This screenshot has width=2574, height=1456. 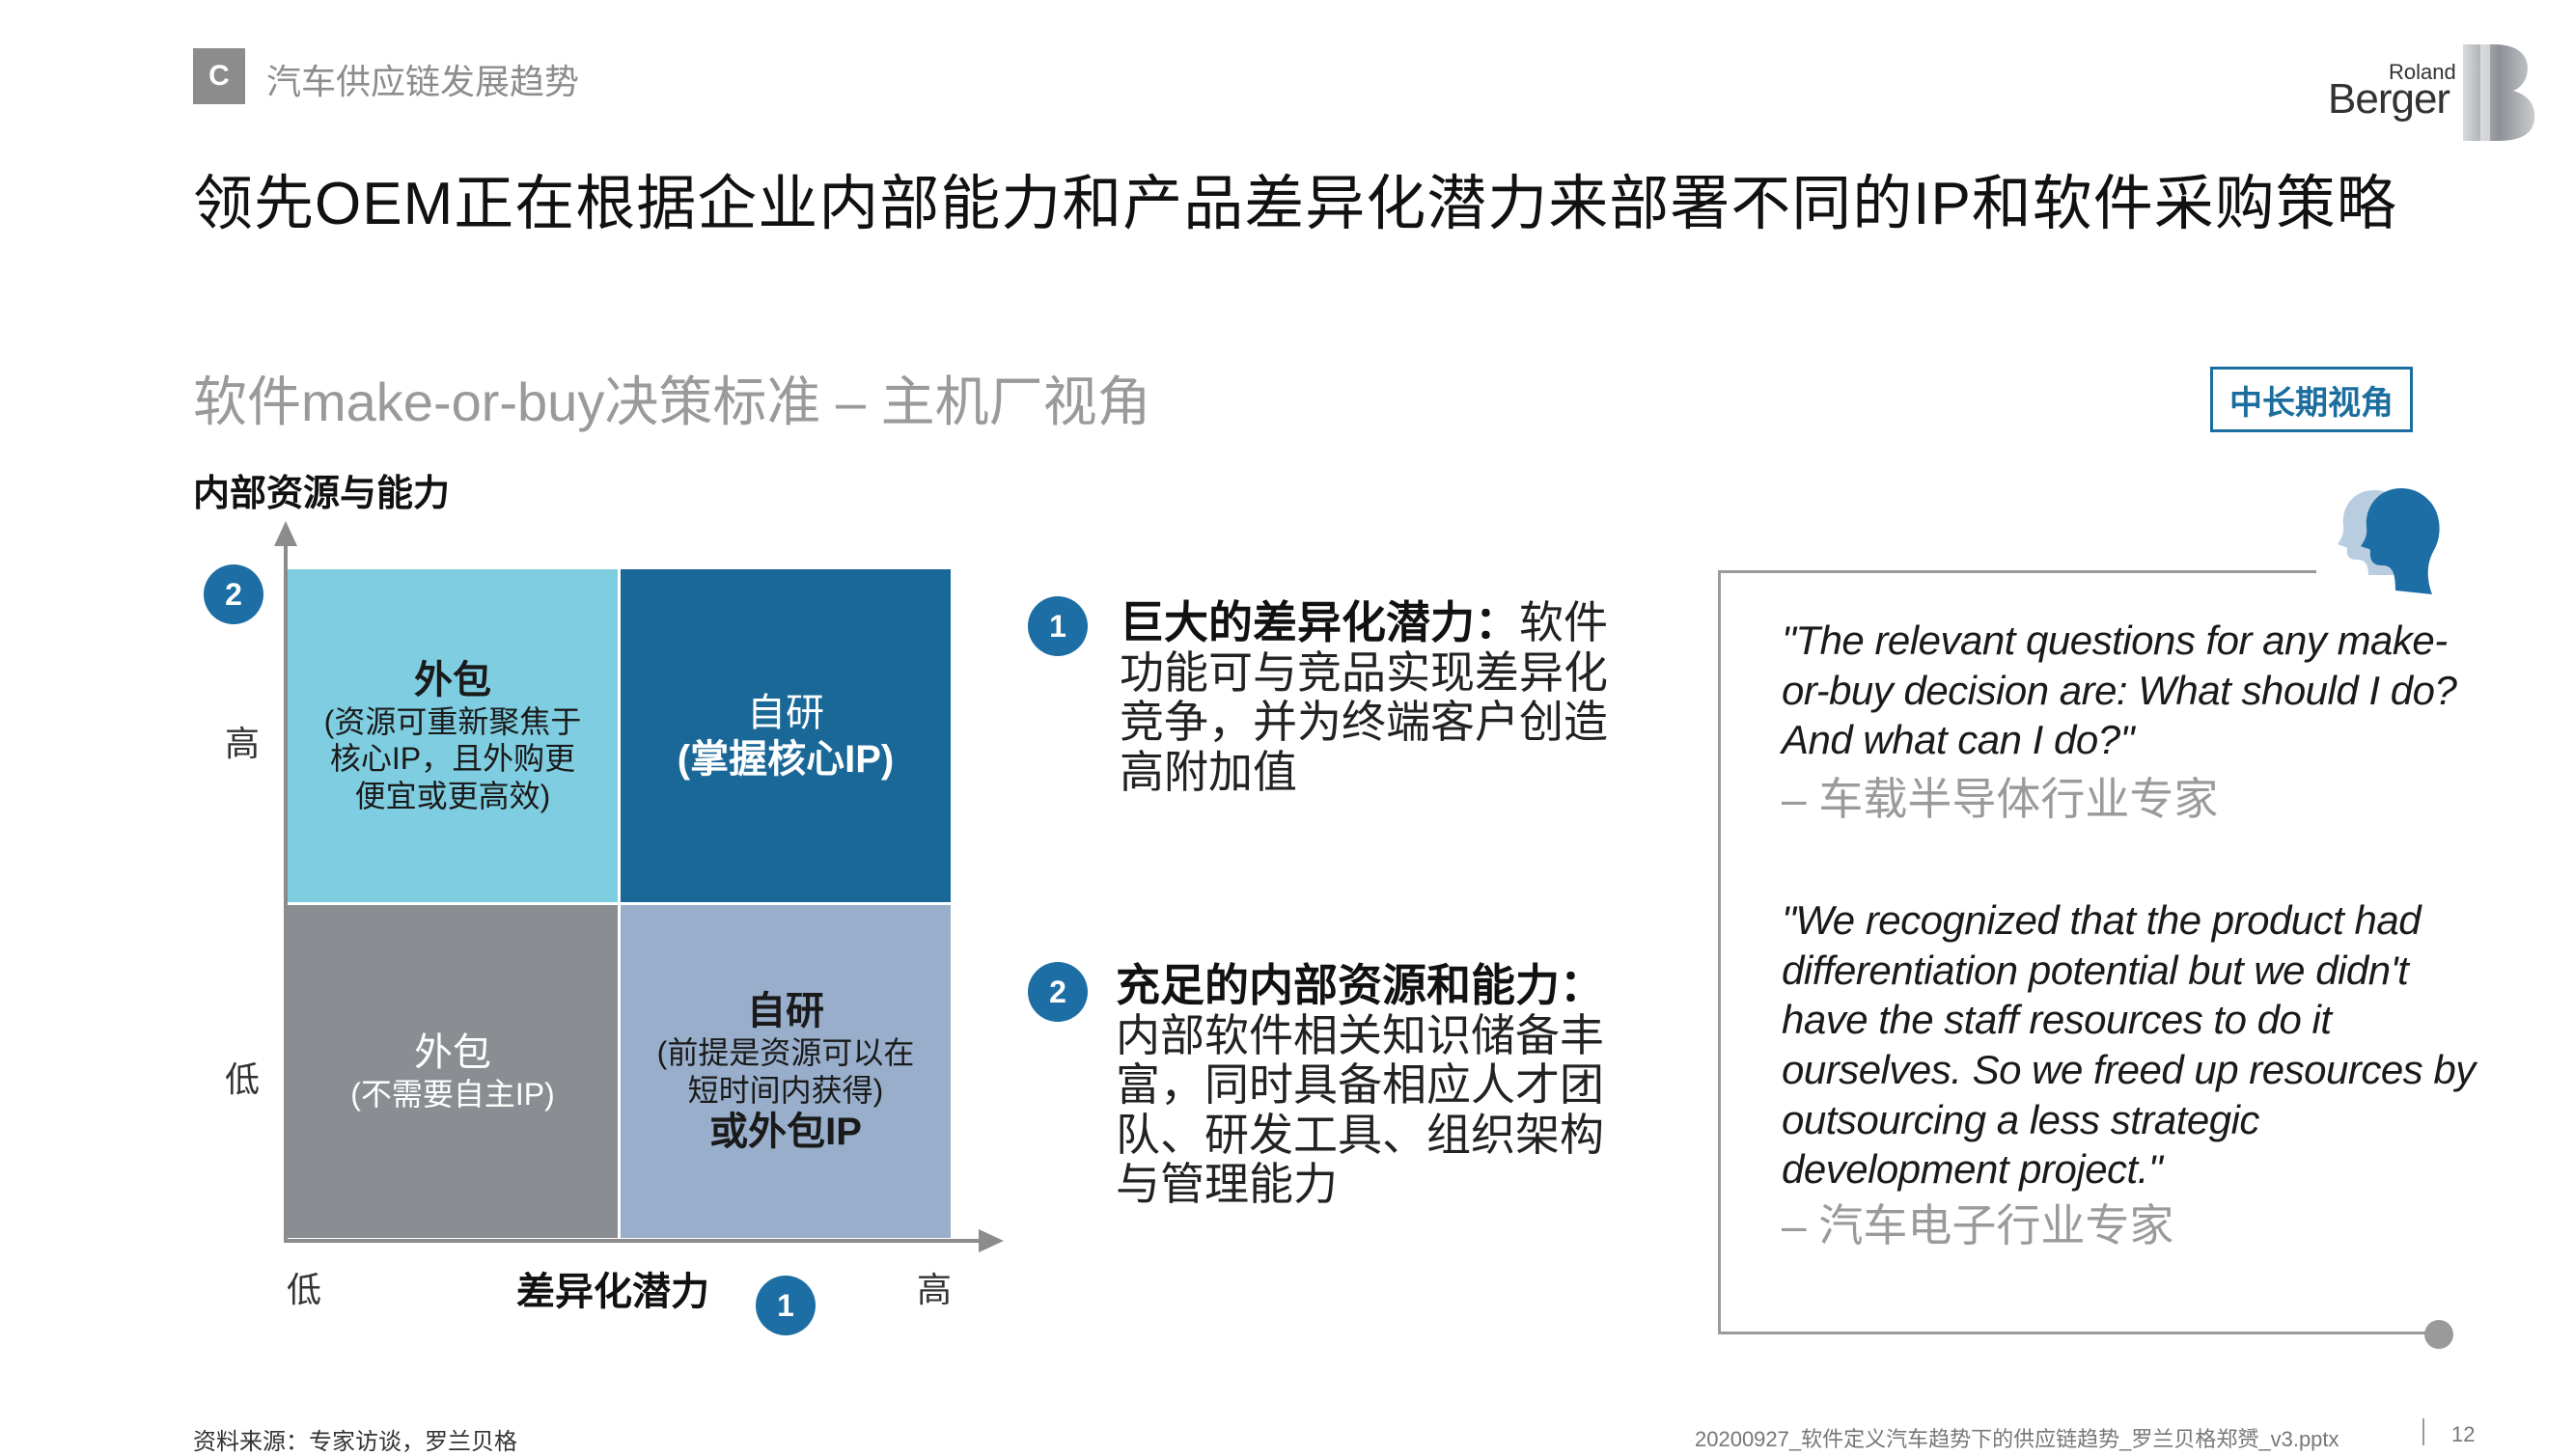 What do you see at coordinates (786, 759) in the screenshot?
I see `quadrant-note: (掌握核心IP)` at bounding box center [786, 759].